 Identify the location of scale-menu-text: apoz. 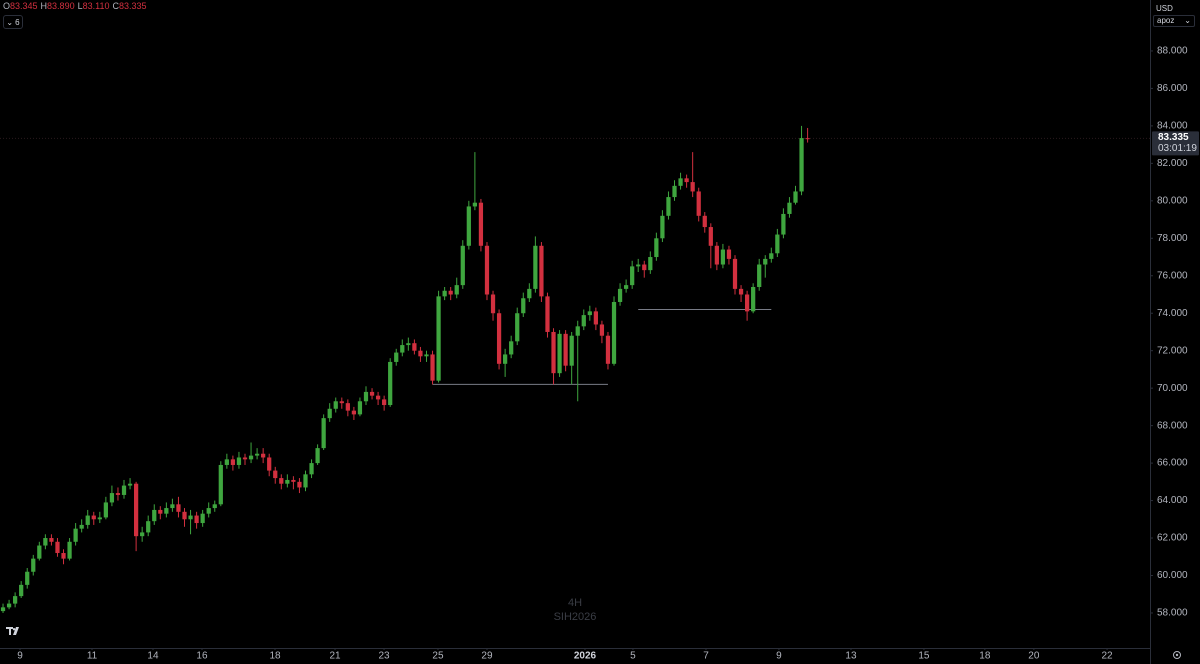
(1166, 20).